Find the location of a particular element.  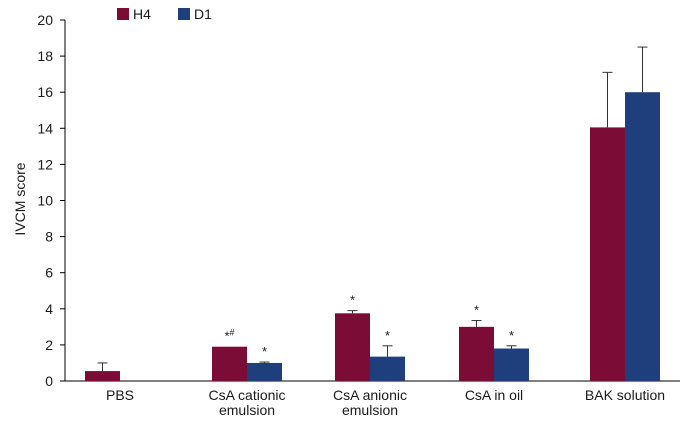

y-tick-label: 18 is located at coordinates (45, 56).